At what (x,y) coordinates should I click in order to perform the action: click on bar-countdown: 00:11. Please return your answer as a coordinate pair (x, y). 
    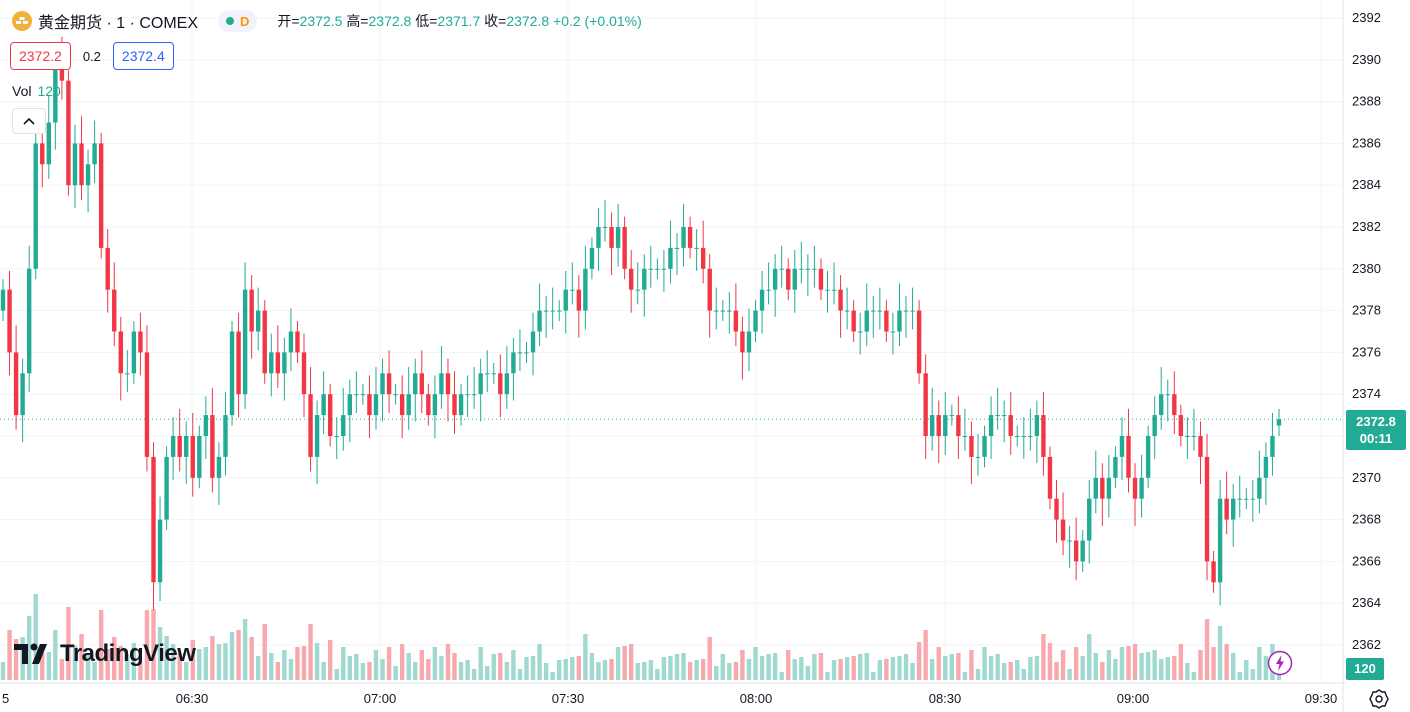
    Looking at the image, I should click on (1376, 438).